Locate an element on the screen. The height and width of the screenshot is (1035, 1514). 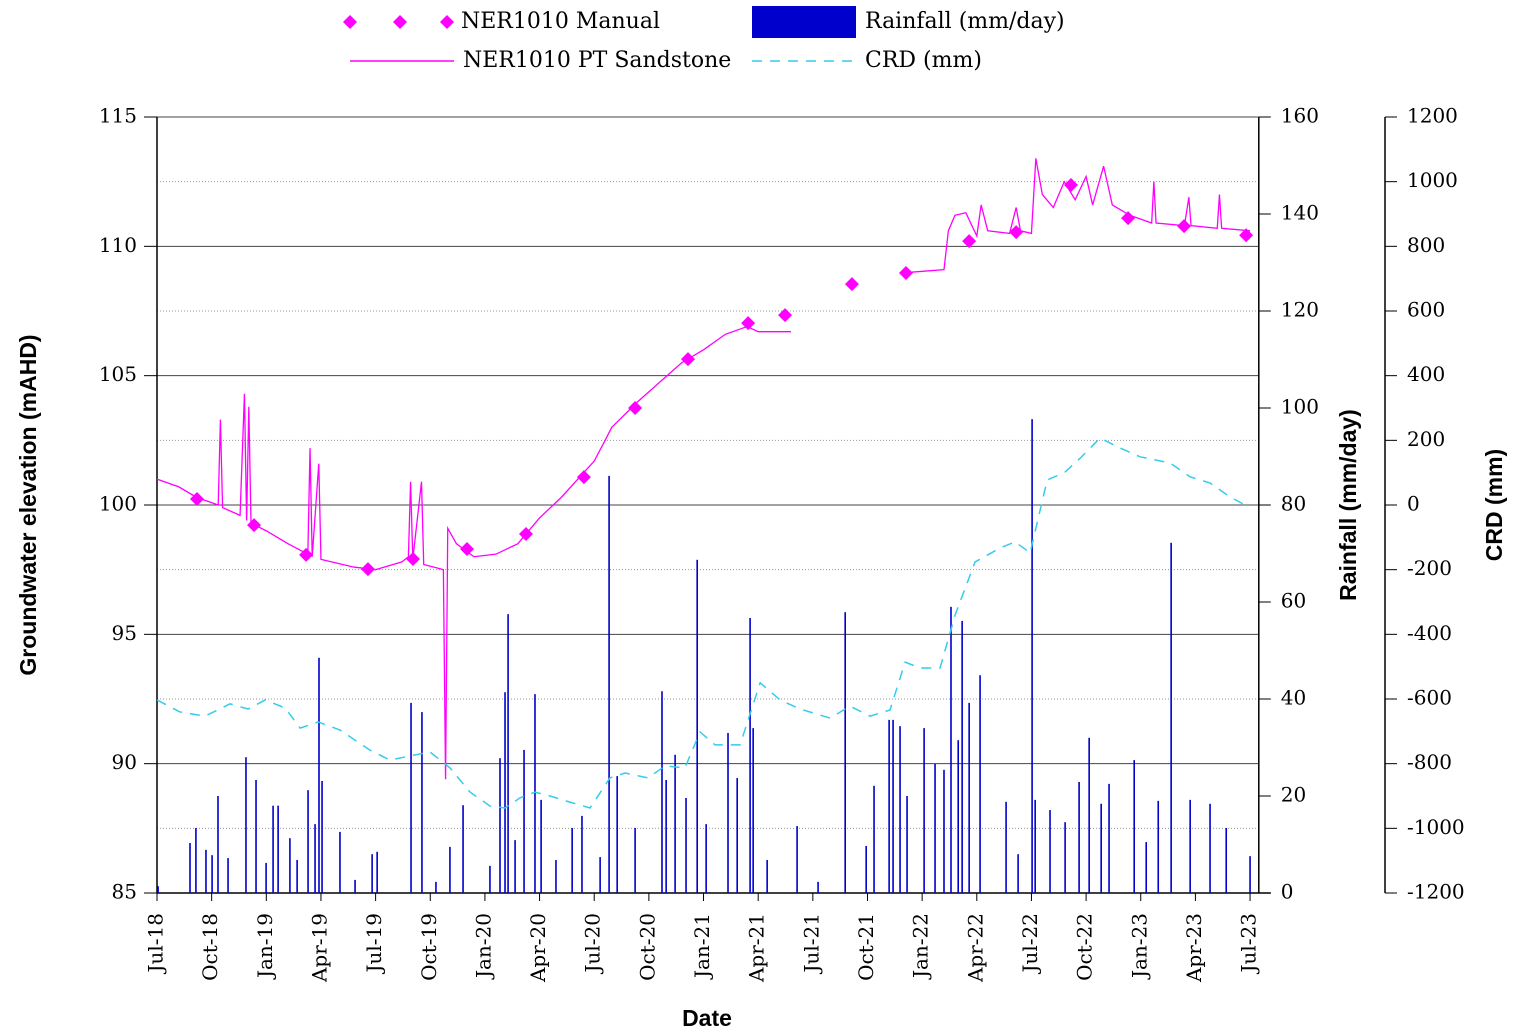
y3-tick-label: -600 is located at coordinates (1429, 698).